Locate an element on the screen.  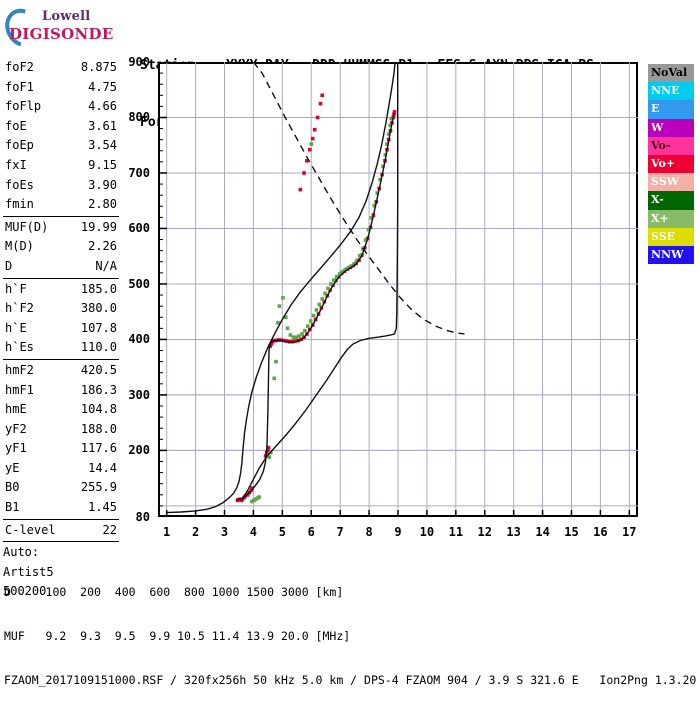
y-tick-label: 400 is located at coordinates (139, 339).